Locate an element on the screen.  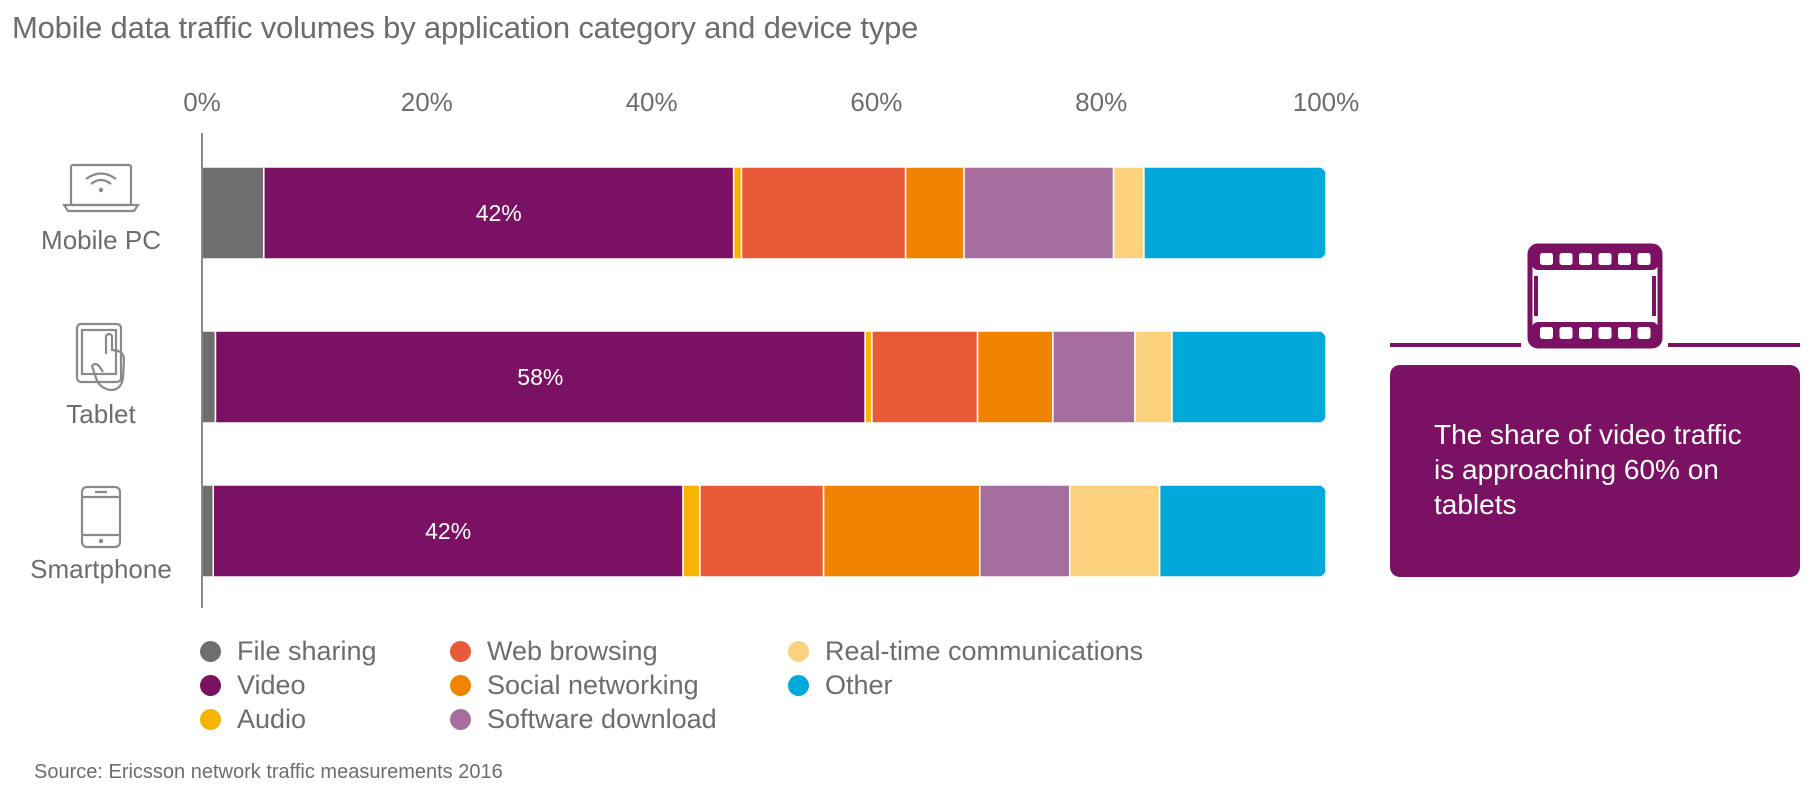
x-tick-label: 80% is located at coordinates (1101, 102).